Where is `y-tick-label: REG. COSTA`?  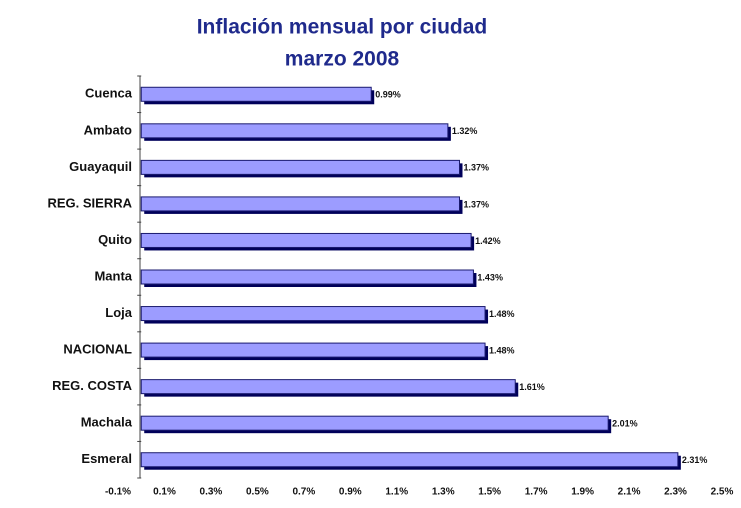 y-tick-label: REG. COSTA is located at coordinates (92, 385).